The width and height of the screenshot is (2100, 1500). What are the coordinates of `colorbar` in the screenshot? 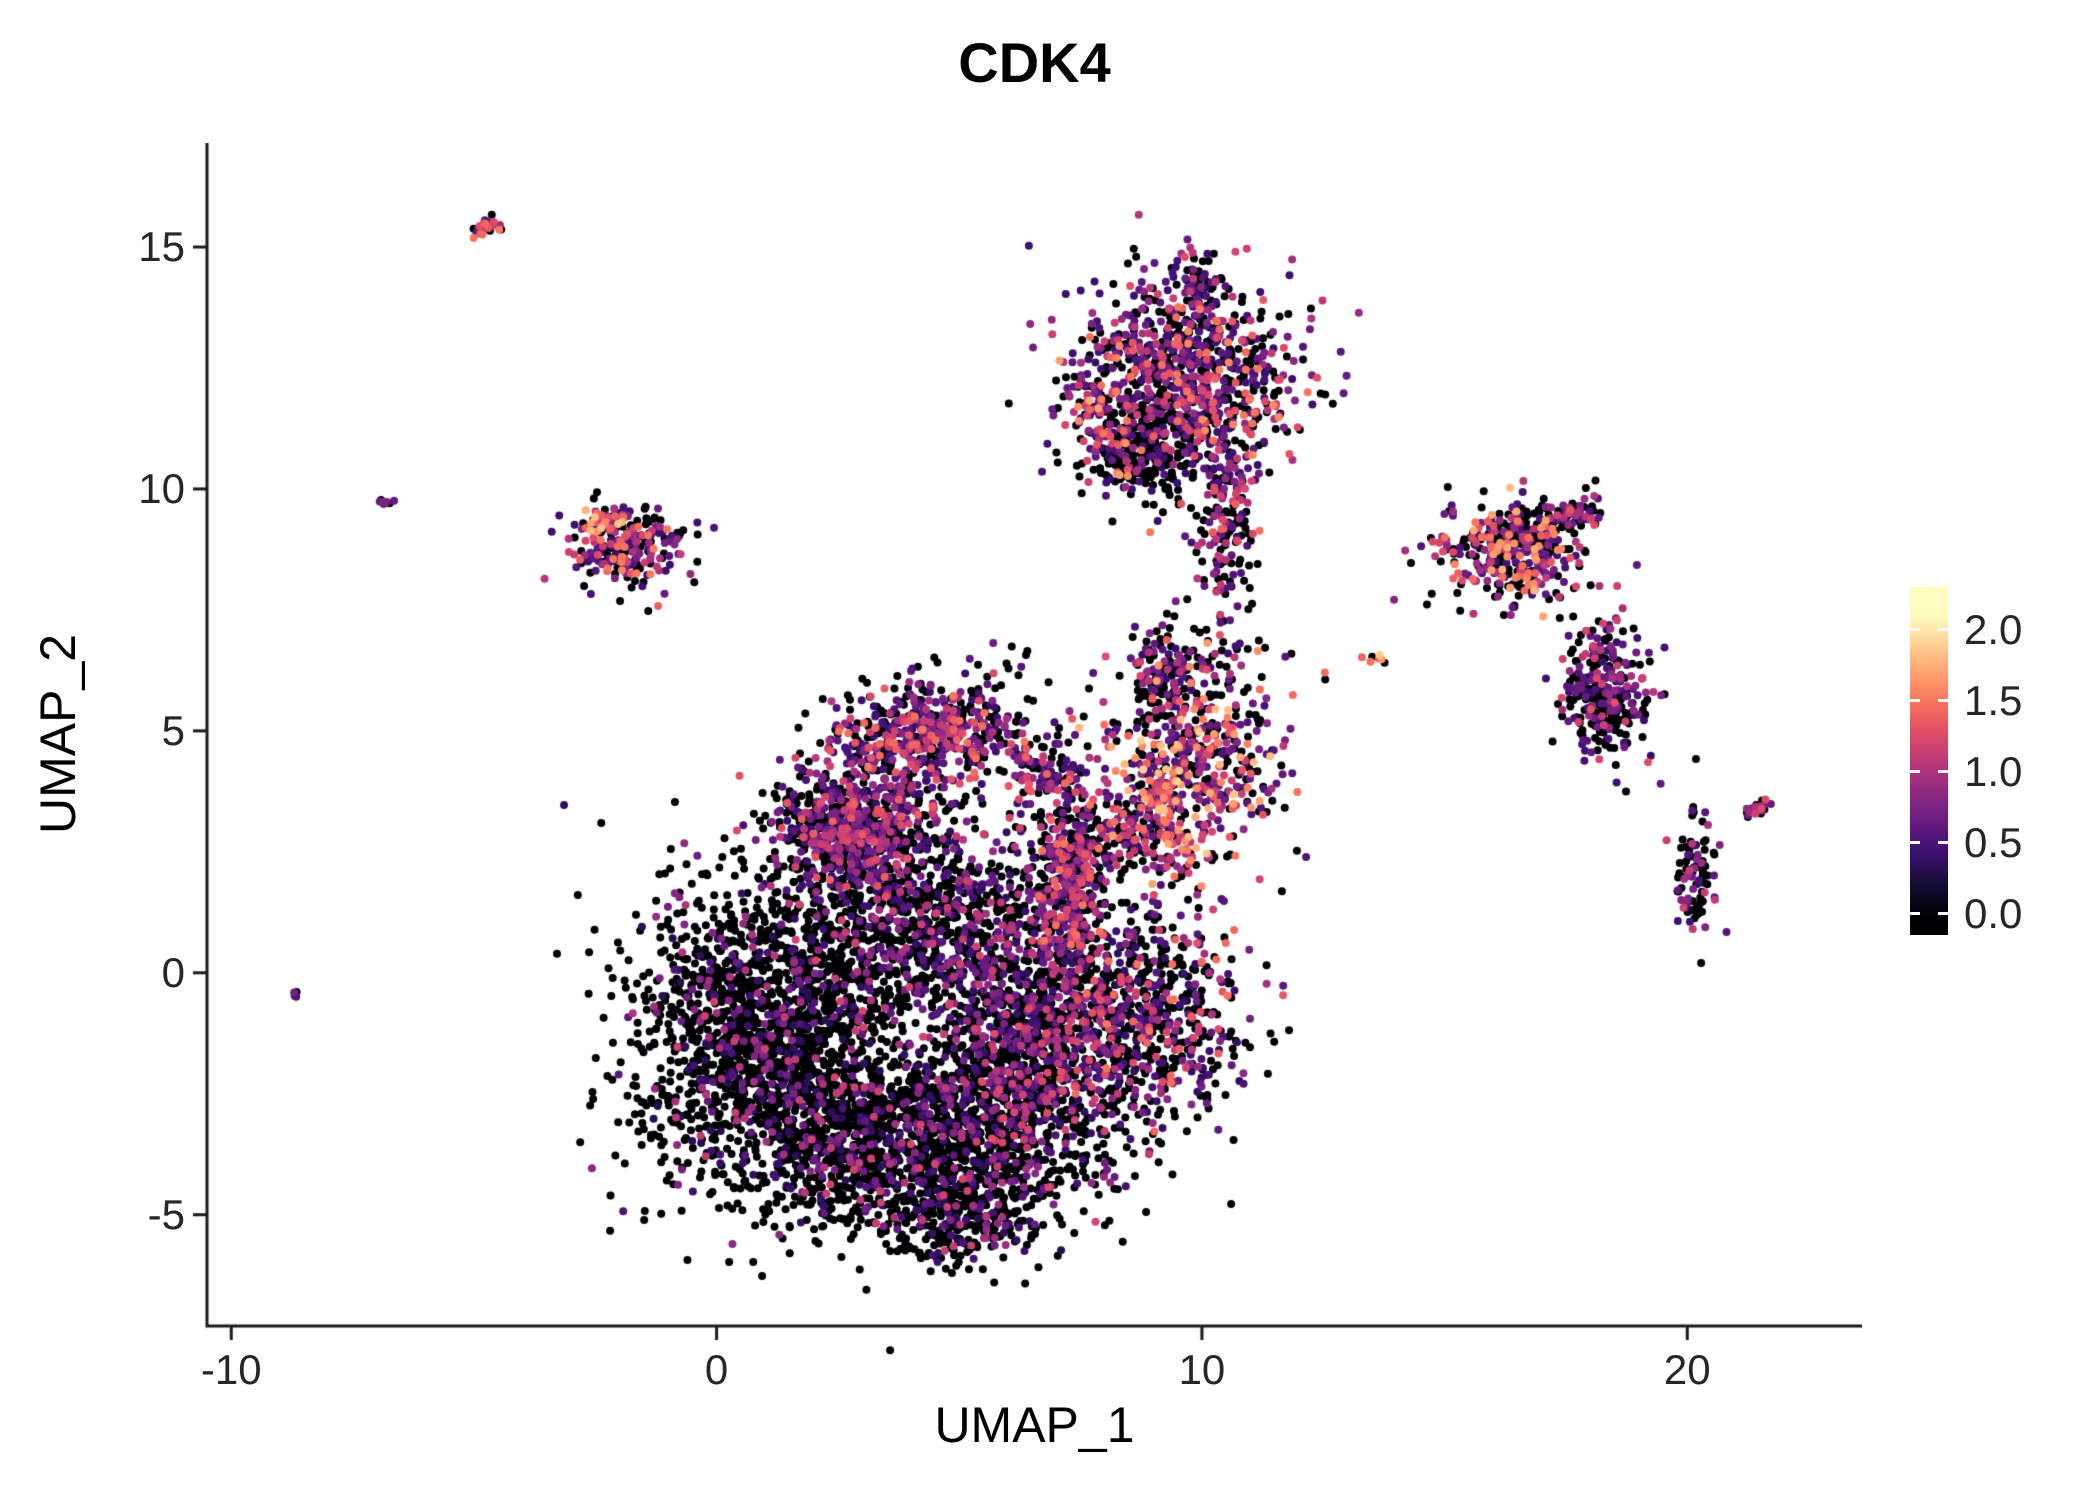 It's located at (1929, 761).